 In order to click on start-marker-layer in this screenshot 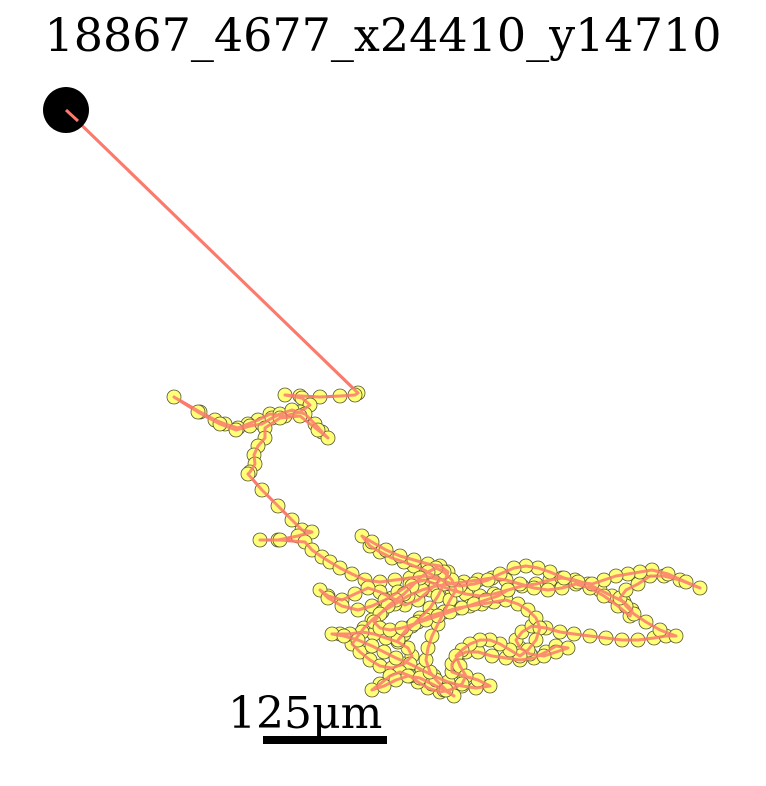, I will do `click(66, 110)`.